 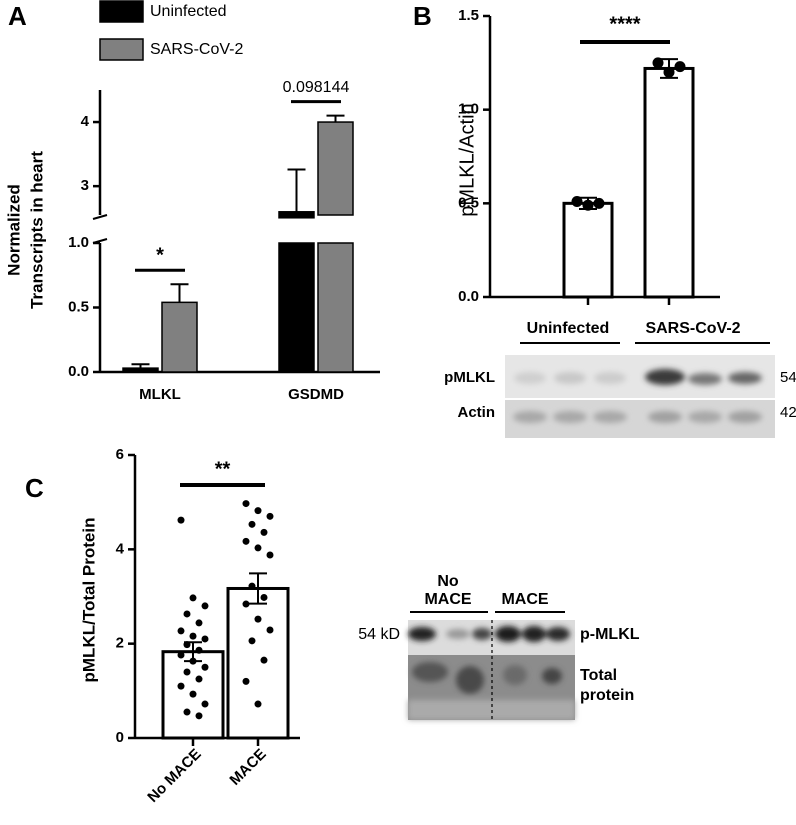 I want to click on blot-size-label: 54 kD, so click(x=379, y=634).